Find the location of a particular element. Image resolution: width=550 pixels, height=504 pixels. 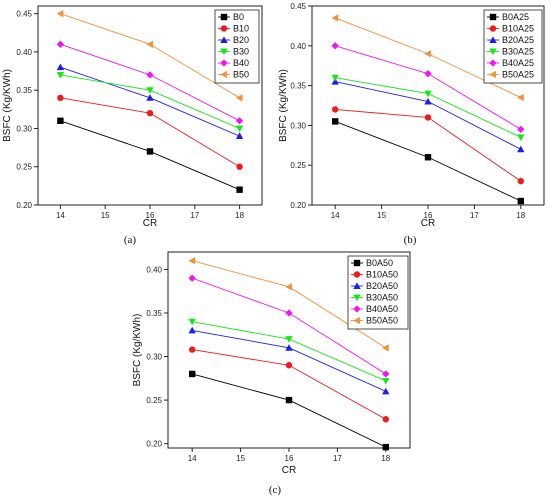

legend-entry: B50A25 is located at coordinates (510, 75).